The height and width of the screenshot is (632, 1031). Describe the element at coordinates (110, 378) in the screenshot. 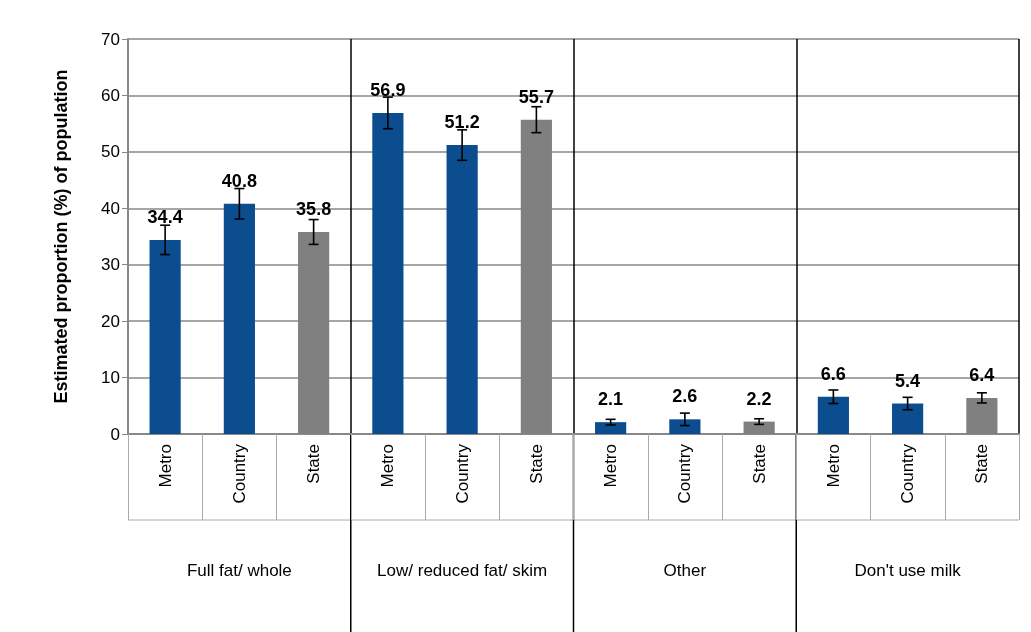

I see `y-tick-label: 10` at that location.